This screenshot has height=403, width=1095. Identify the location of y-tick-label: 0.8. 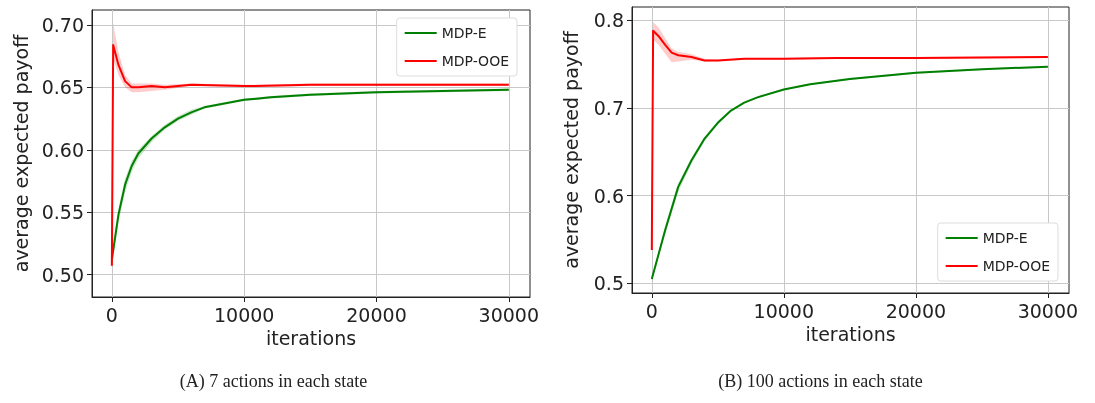
(608, 20).